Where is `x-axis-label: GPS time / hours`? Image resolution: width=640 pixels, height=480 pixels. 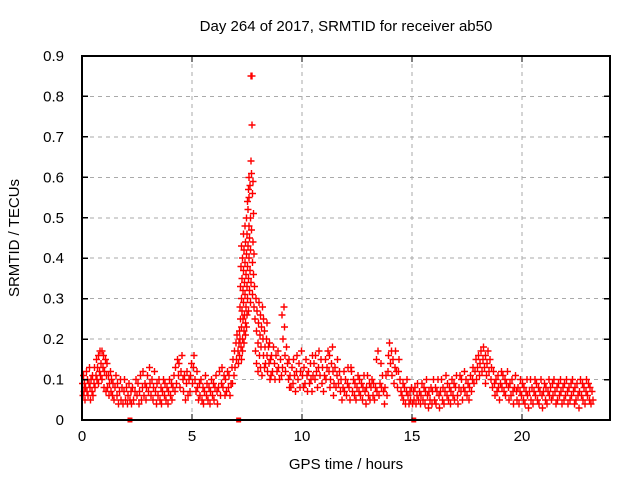 x-axis-label: GPS time / hours is located at coordinates (346, 464).